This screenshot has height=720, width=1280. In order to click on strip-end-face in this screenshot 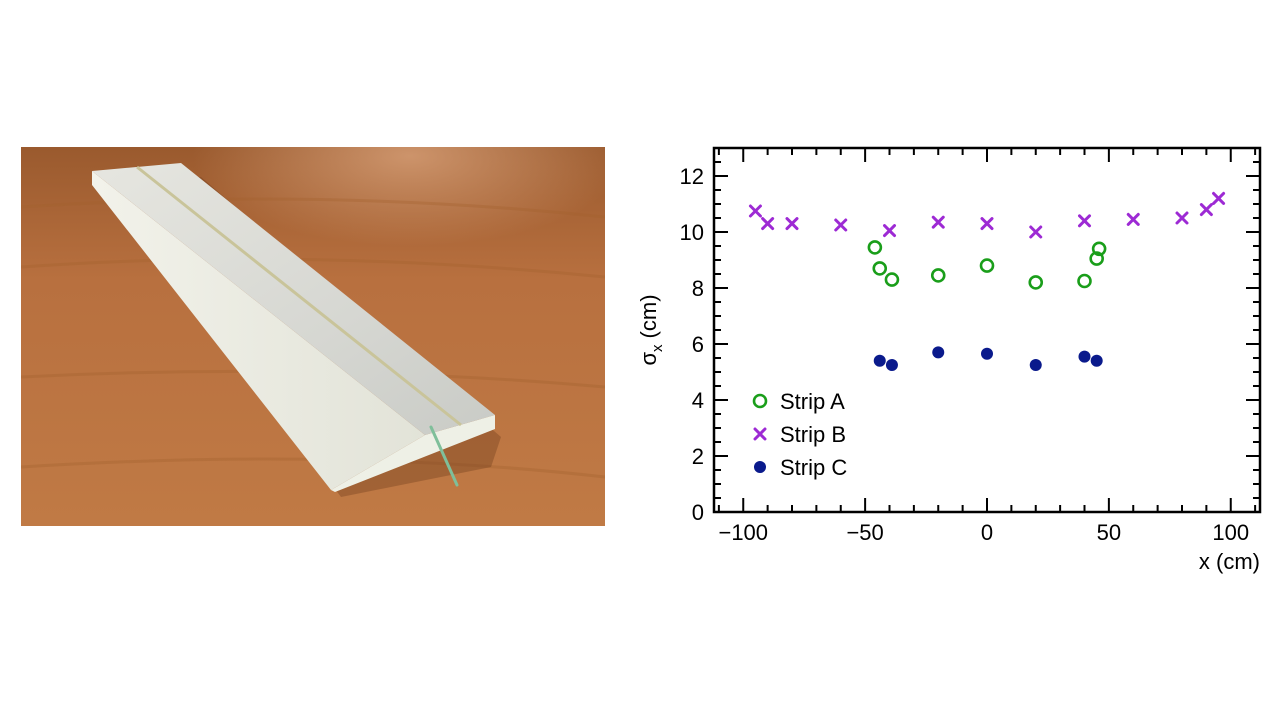, I will do `click(413, 453)`.